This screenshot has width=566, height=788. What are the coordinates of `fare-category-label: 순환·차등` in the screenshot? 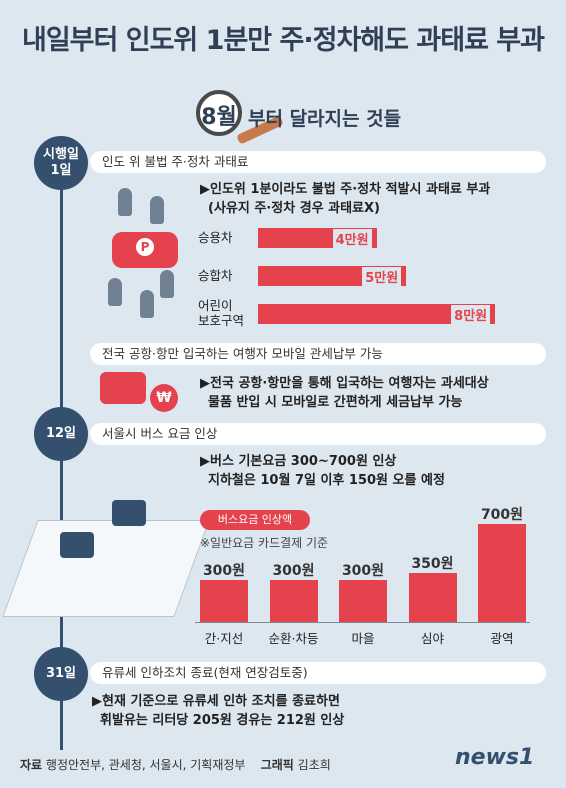 It's located at (293, 638).